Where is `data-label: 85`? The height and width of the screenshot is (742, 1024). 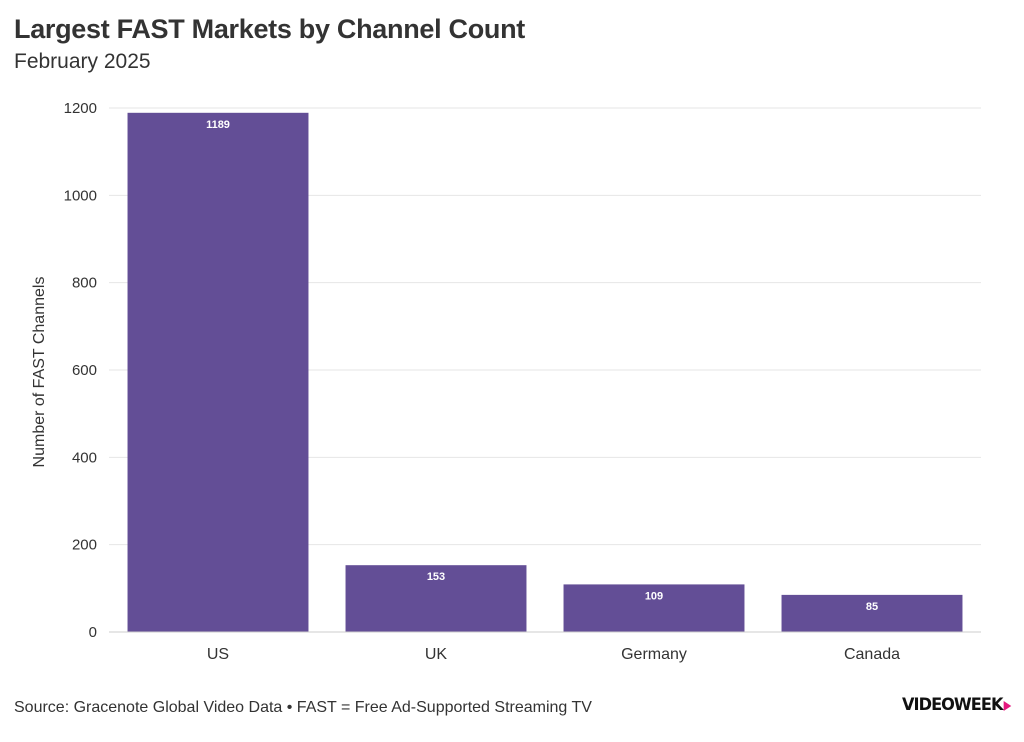 data-label: 85 is located at coordinates (872, 607).